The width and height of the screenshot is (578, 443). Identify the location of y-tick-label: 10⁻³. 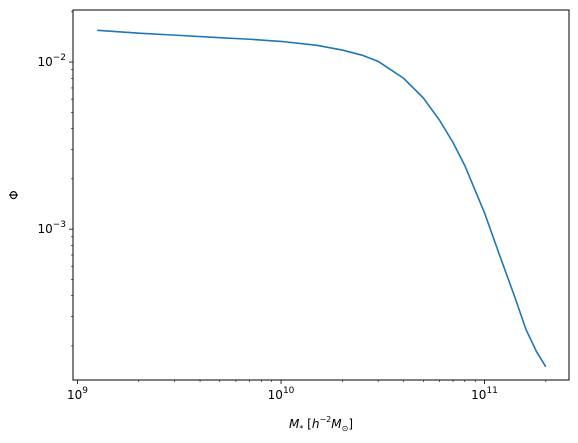
(51, 228).